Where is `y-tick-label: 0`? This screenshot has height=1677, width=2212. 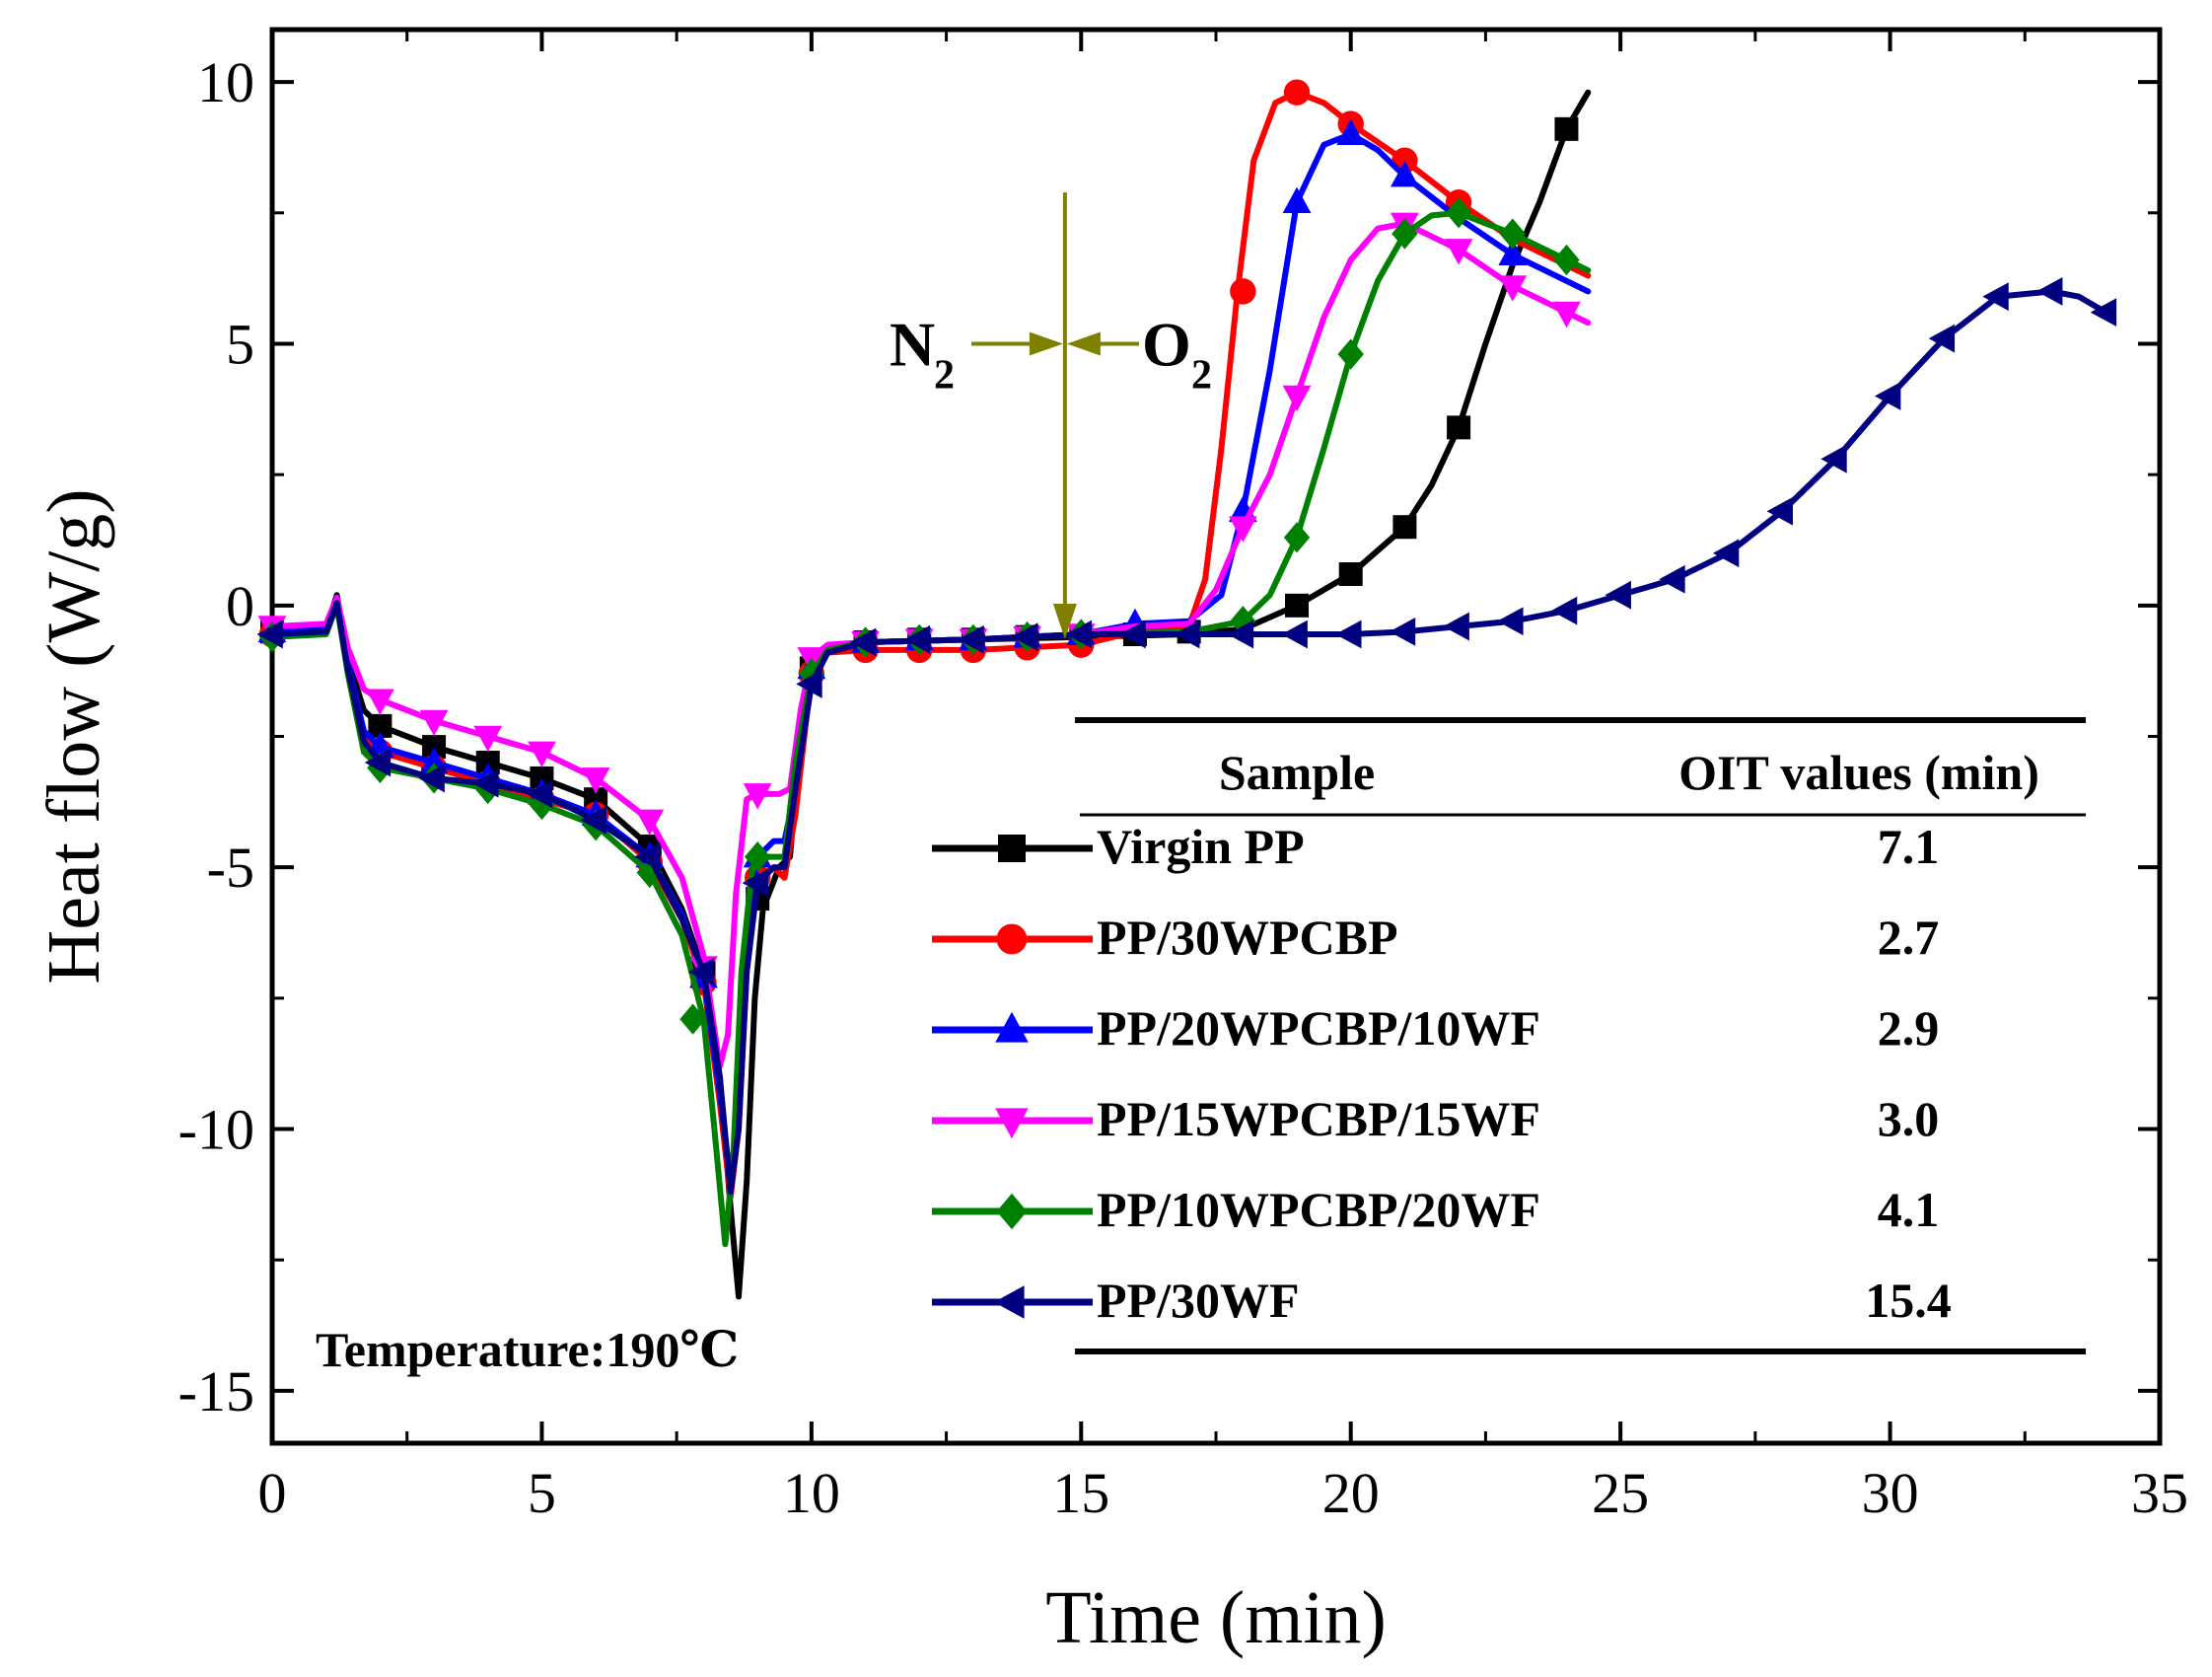 y-tick-label: 0 is located at coordinates (240, 606).